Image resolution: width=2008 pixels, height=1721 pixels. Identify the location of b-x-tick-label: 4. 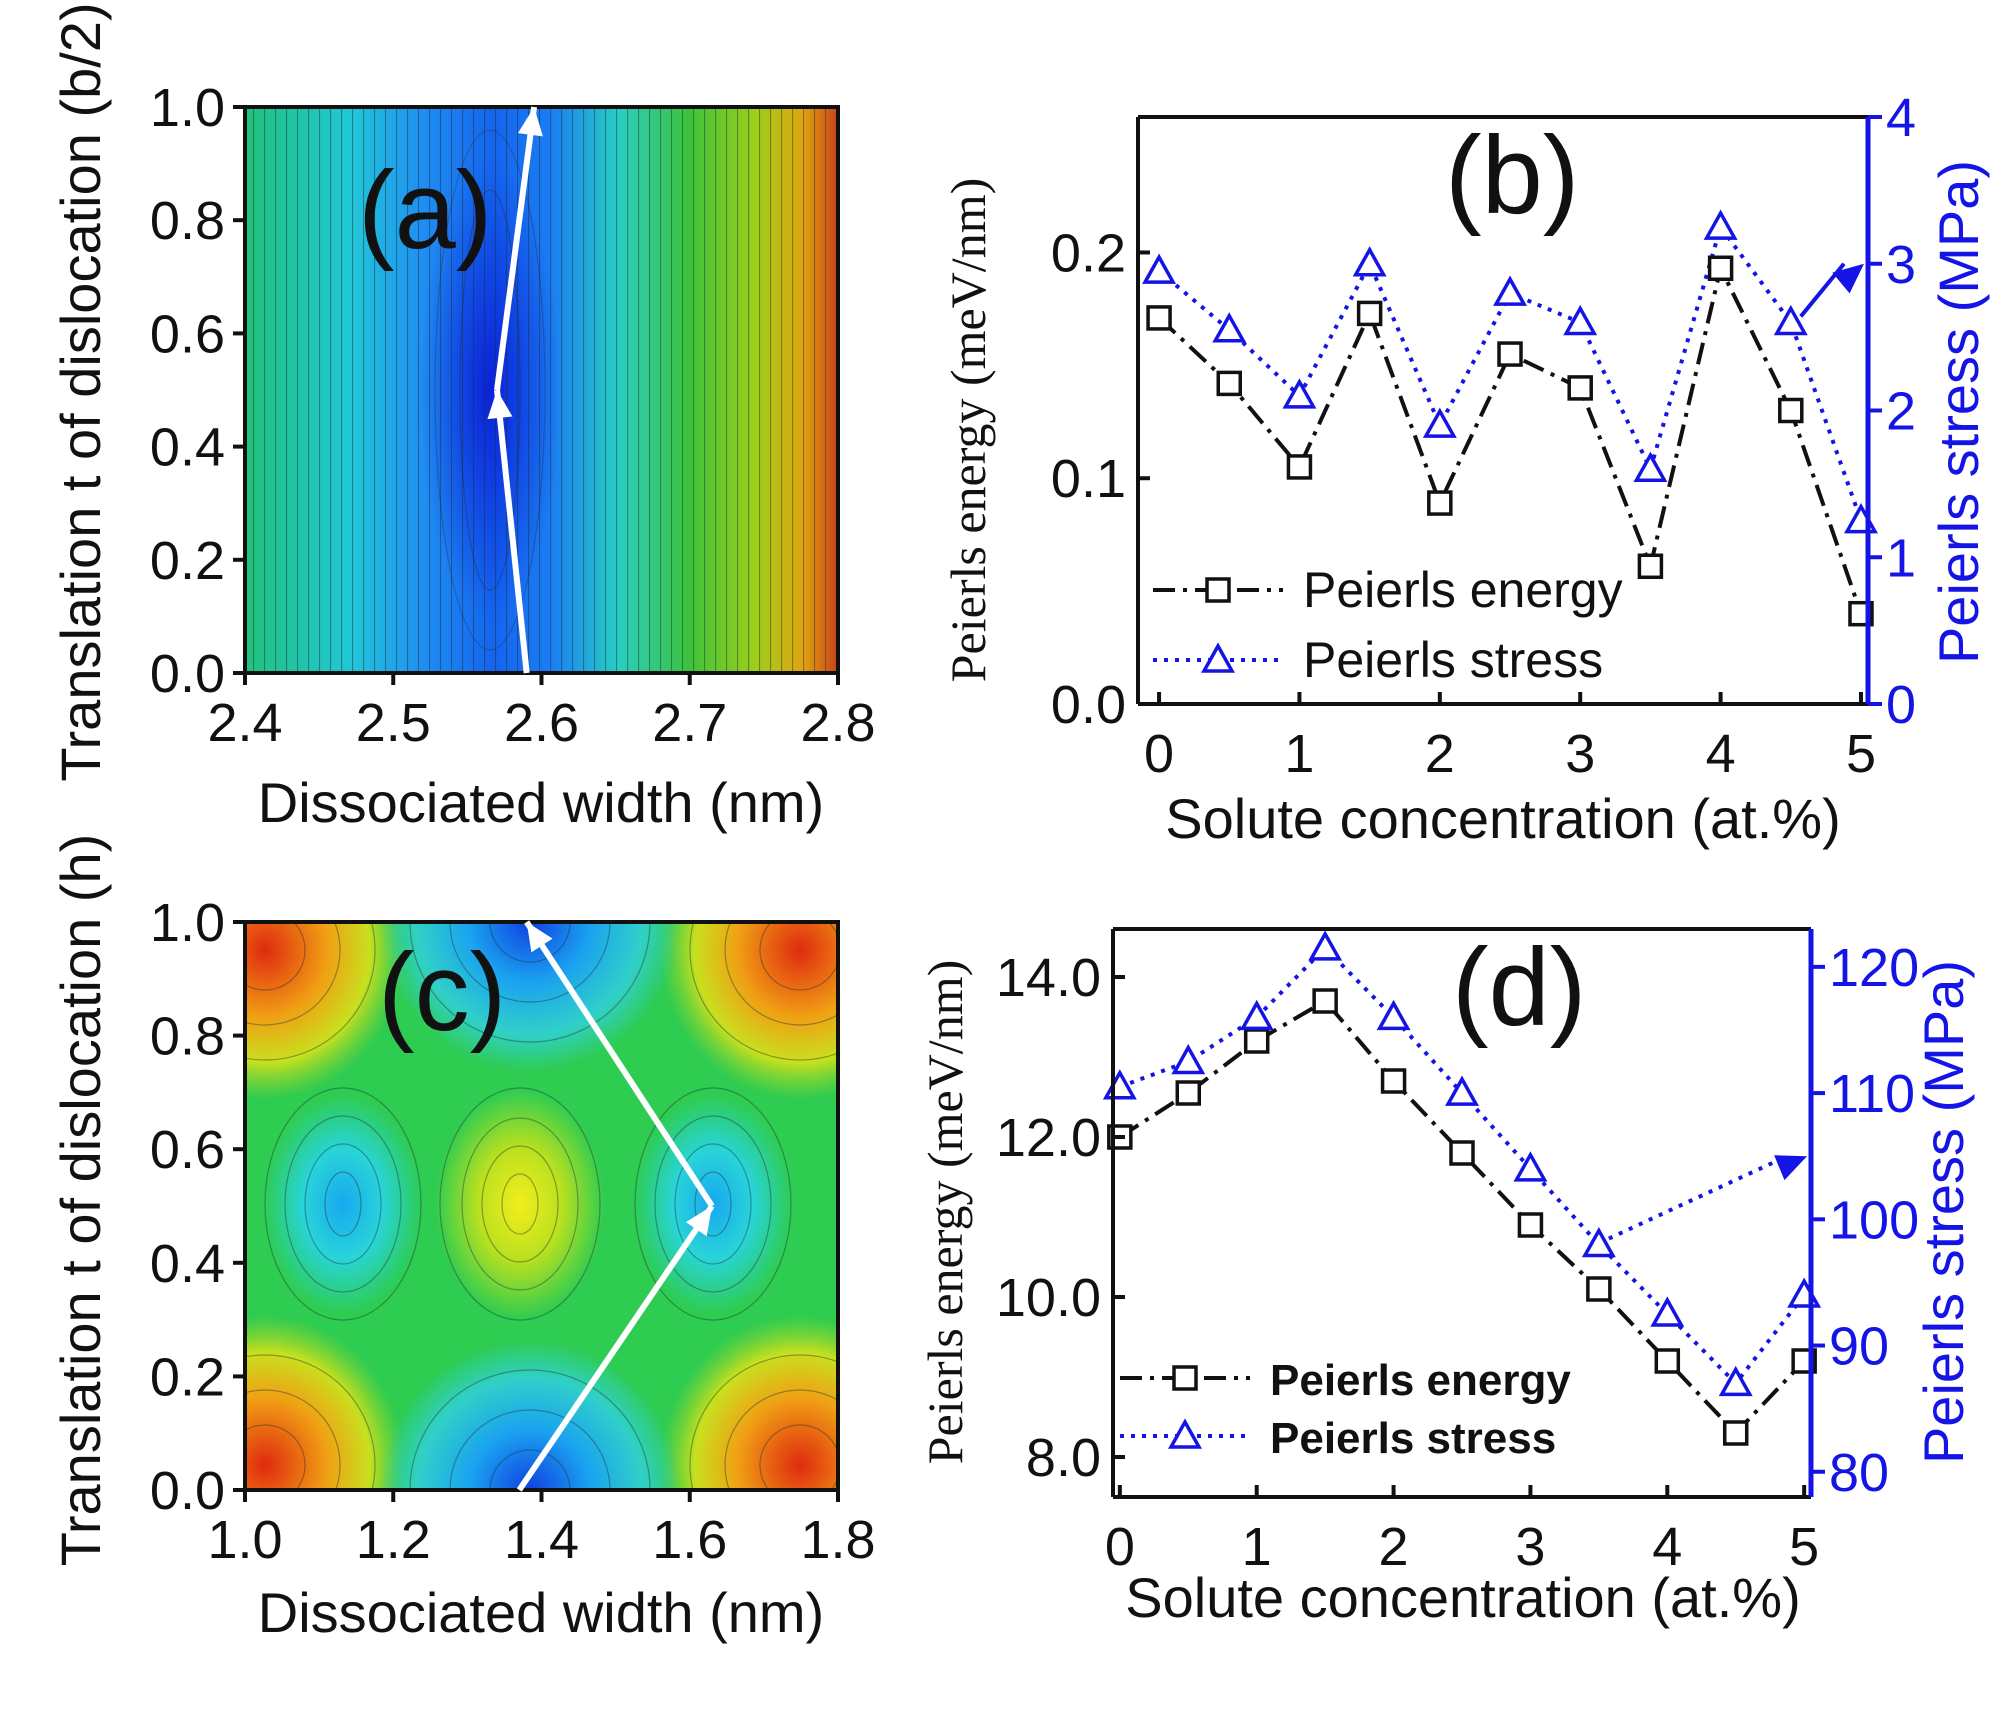
(1721, 754).